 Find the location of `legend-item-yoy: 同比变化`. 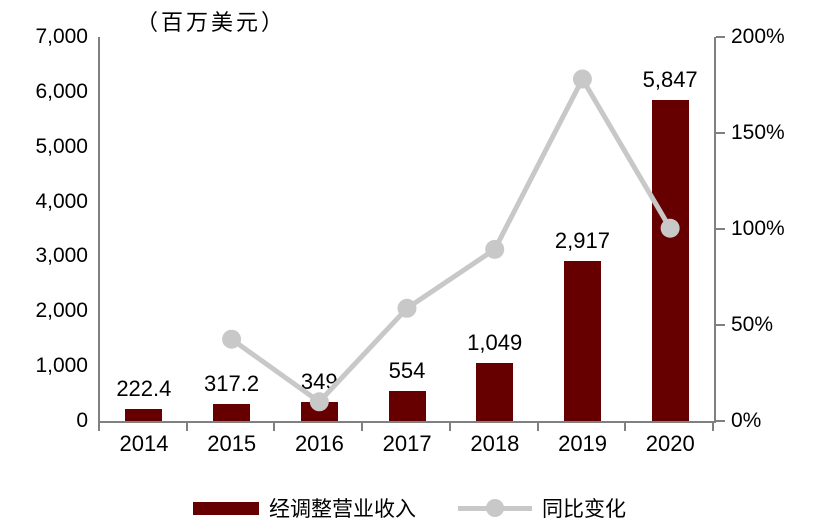

legend-item-yoy: 同比变化 is located at coordinates (542, 508).